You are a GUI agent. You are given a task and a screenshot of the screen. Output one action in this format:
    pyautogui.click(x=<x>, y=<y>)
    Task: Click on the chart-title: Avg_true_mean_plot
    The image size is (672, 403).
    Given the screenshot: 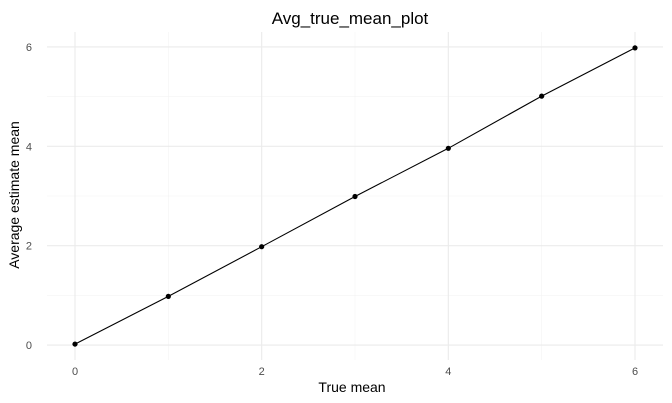 What is the action you would take?
    pyautogui.click(x=350, y=18)
    